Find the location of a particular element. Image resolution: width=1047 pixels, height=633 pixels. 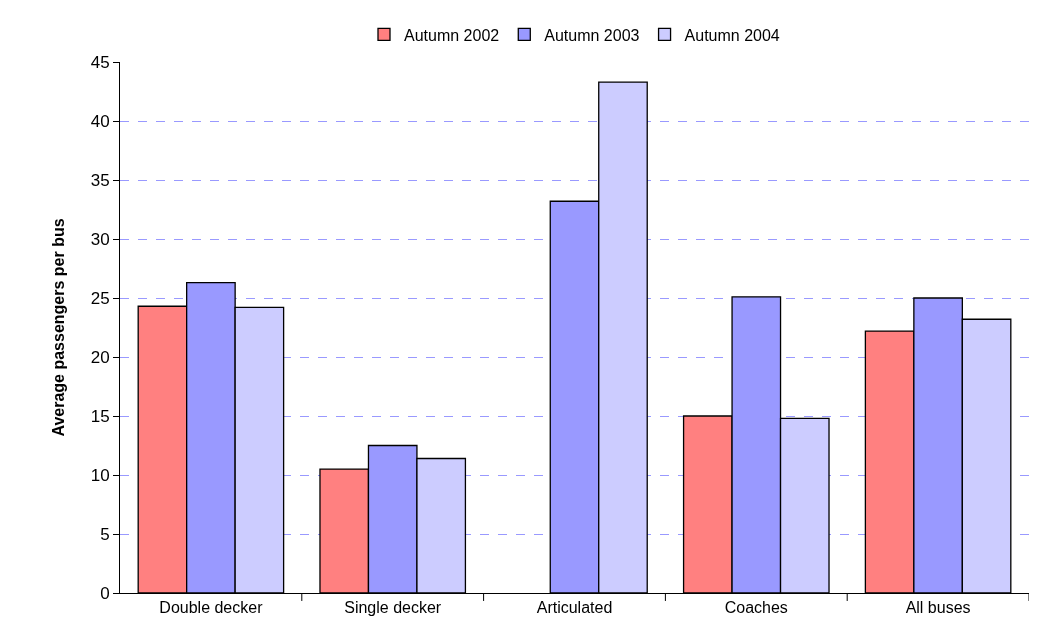

x-tick-label: Double decker is located at coordinates (211, 608).